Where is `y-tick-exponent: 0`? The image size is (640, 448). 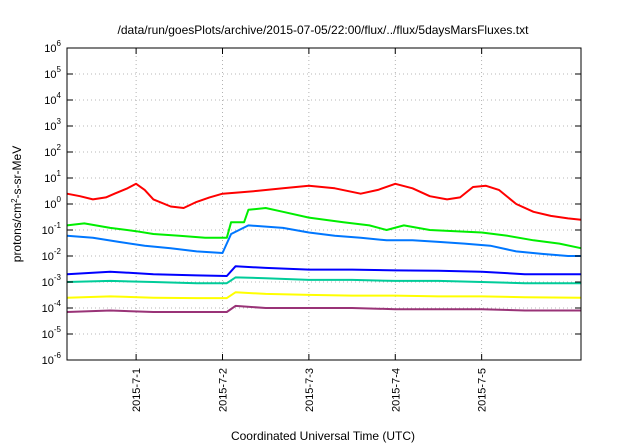 y-tick-exponent: 0 is located at coordinates (59, 199).